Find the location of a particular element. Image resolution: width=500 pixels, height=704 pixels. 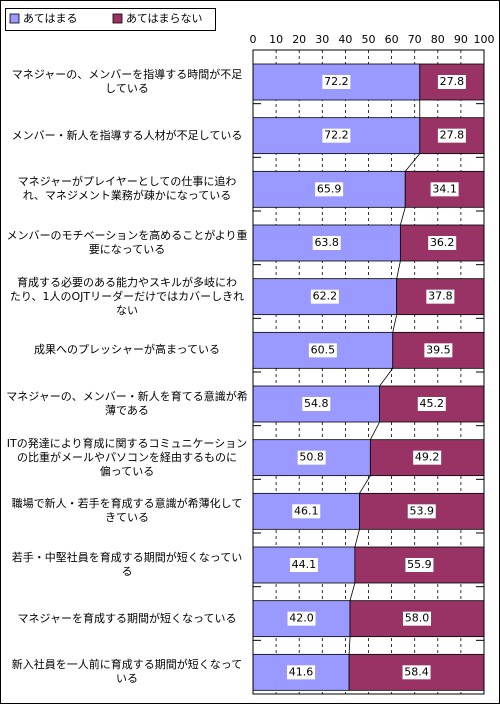

data-label: 54.8 is located at coordinates (316, 403).